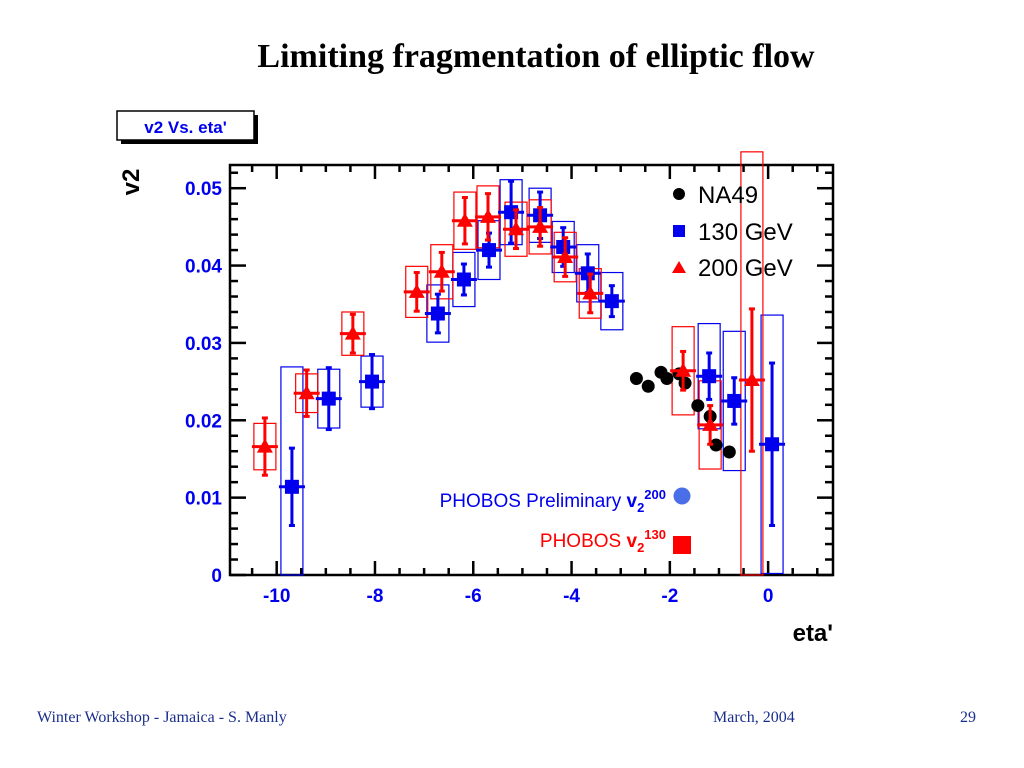  I want to click on footer-date: March, 2004, so click(754, 717).